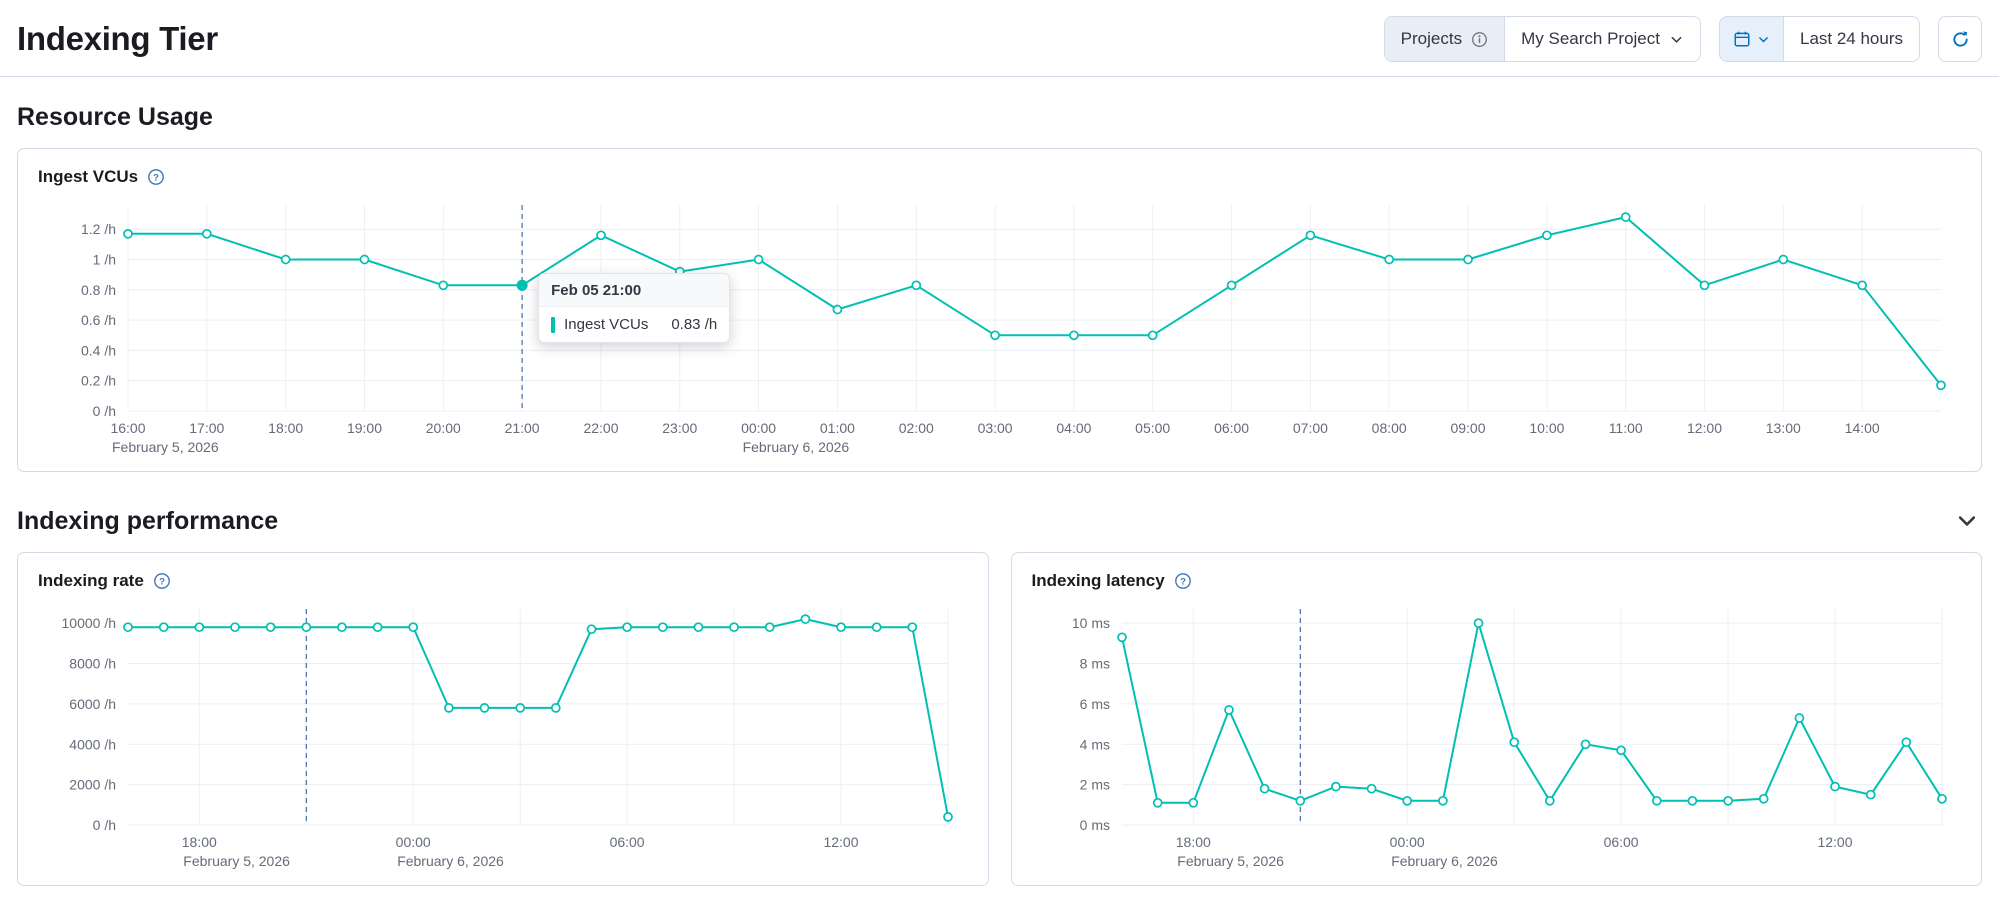  Describe the element at coordinates (1467, 428) in the screenshot. I see `svg-text: 09:00` at that location.